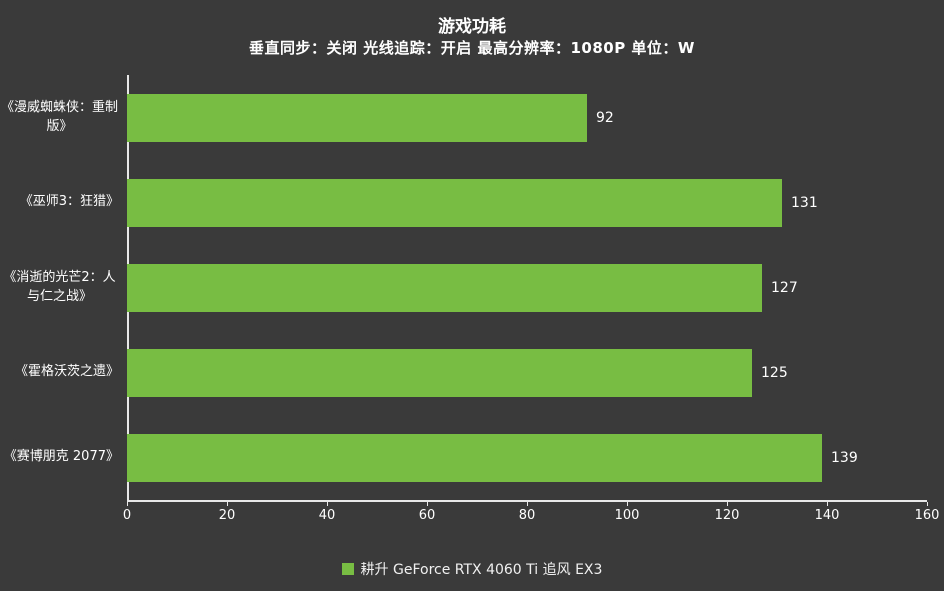 The width and height of the screenshot is (944, 591). I want to click on bar-row: 125, so click(527, 372).